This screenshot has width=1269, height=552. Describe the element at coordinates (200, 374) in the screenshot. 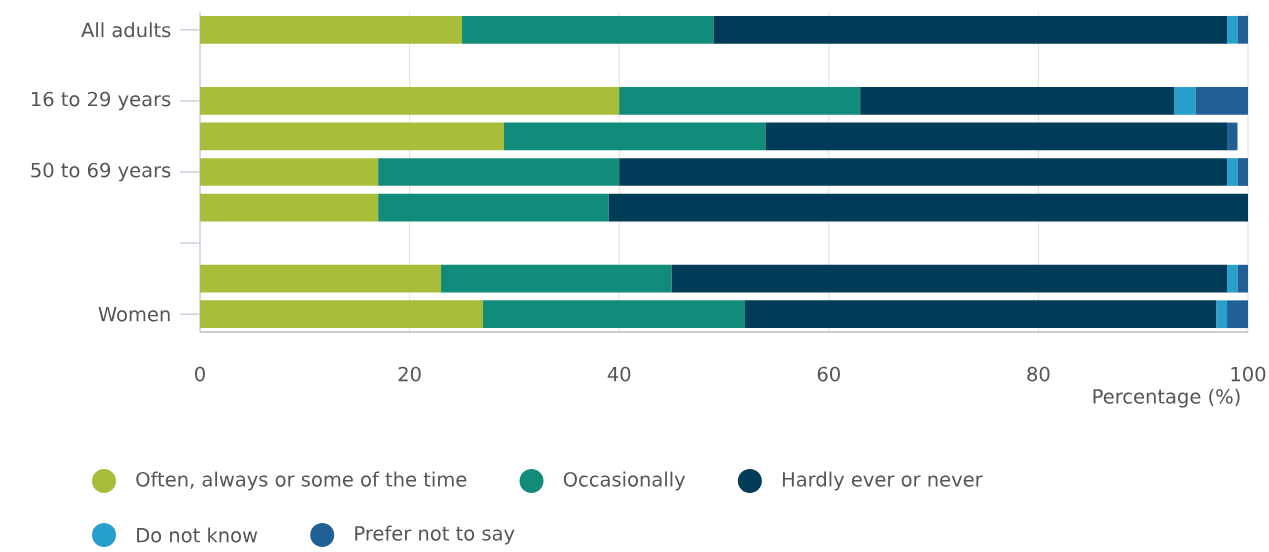

I see `x-tick-label: 0` at that location.